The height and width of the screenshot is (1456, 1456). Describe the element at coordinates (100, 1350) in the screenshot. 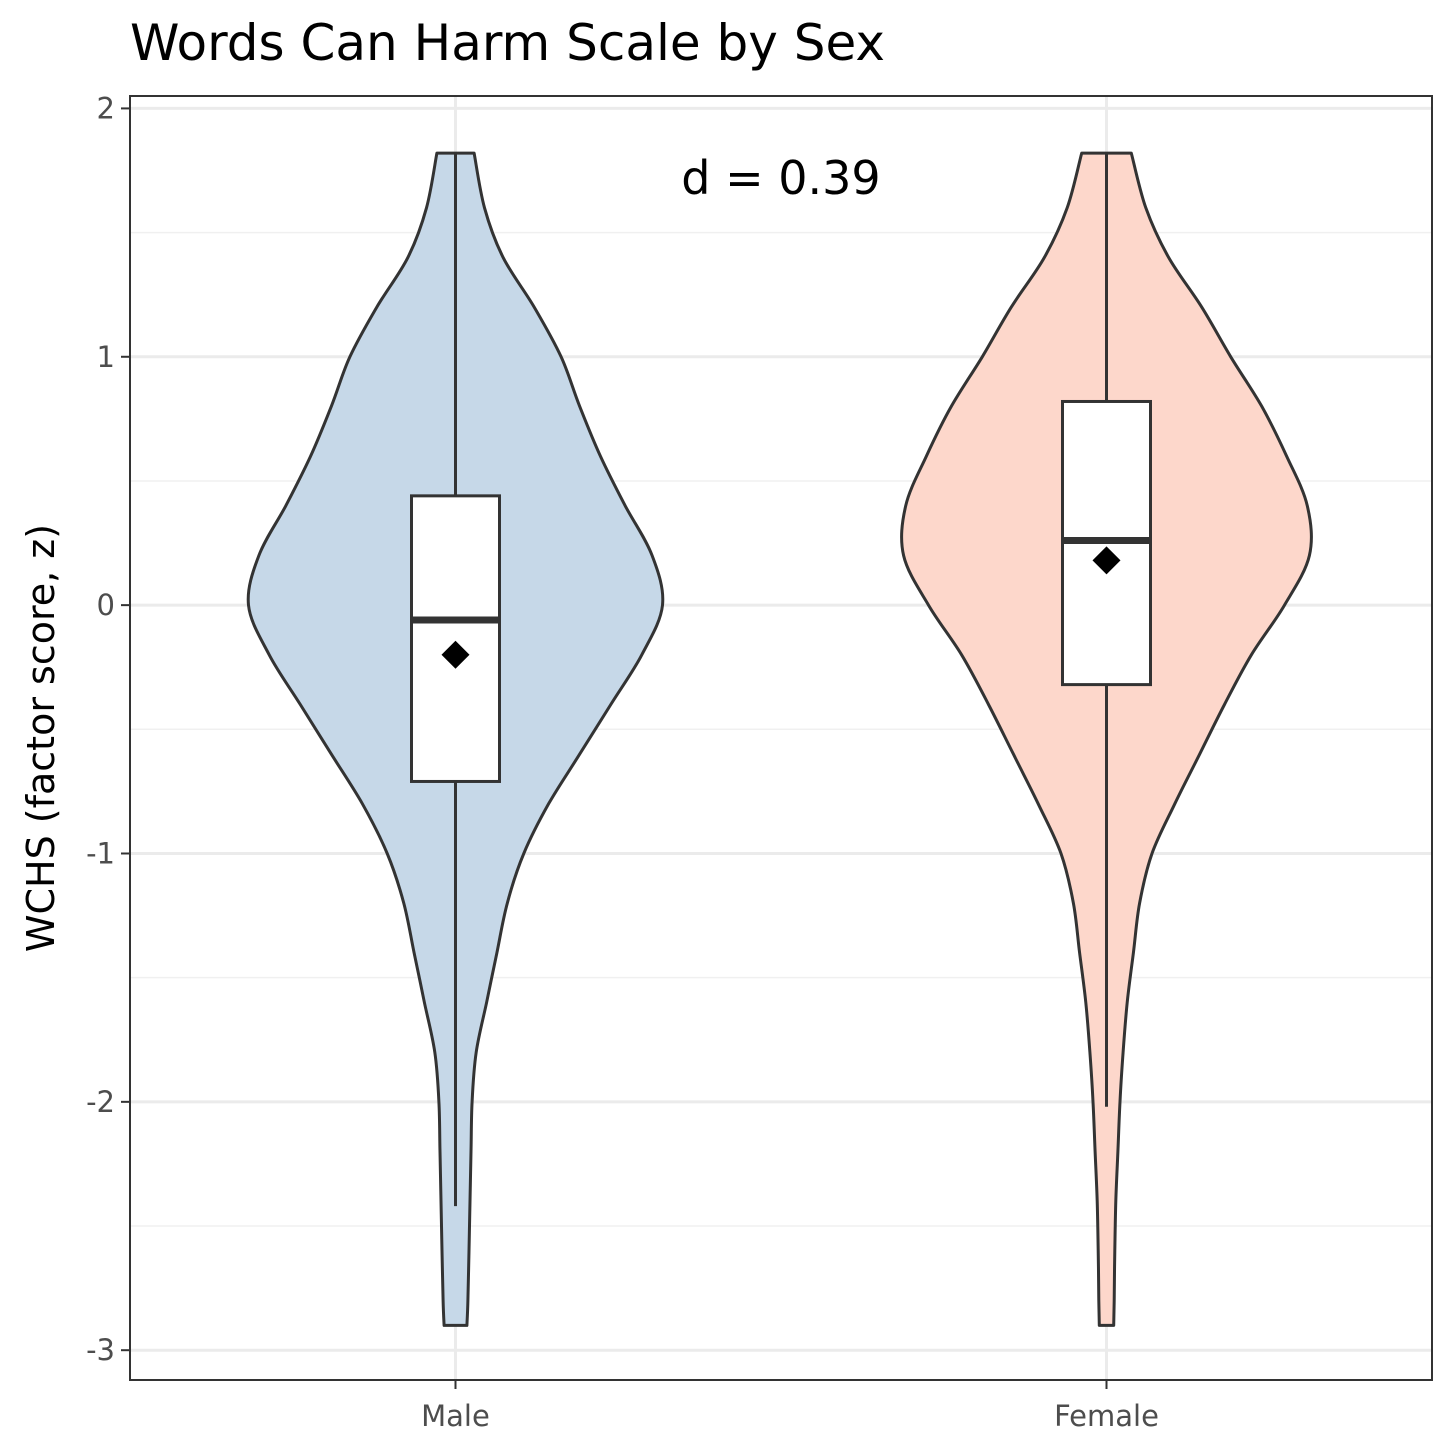

I see `y-tick-label-5: -3` at that location.